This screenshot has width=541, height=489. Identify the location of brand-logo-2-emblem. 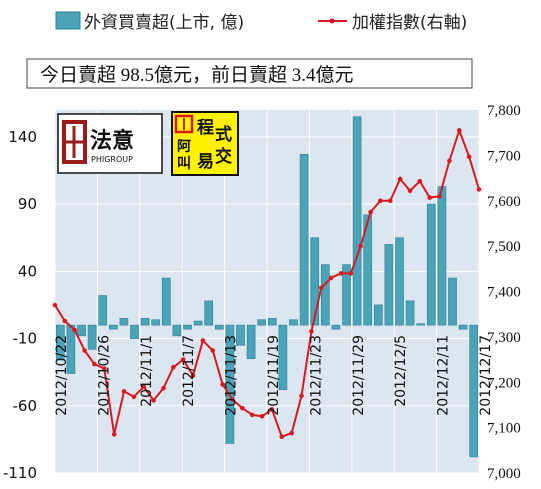
(184, 124).